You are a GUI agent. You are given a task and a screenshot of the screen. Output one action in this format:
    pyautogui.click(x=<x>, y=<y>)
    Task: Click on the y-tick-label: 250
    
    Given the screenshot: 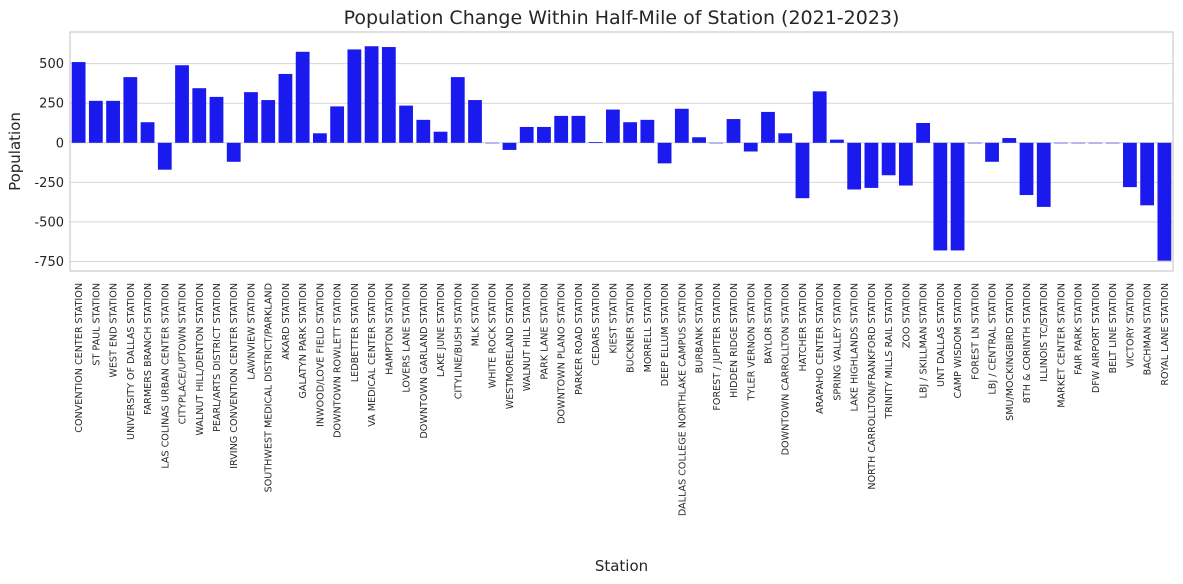 What is the action you would take?
    pyautogui.click(x=51, y=104)
    